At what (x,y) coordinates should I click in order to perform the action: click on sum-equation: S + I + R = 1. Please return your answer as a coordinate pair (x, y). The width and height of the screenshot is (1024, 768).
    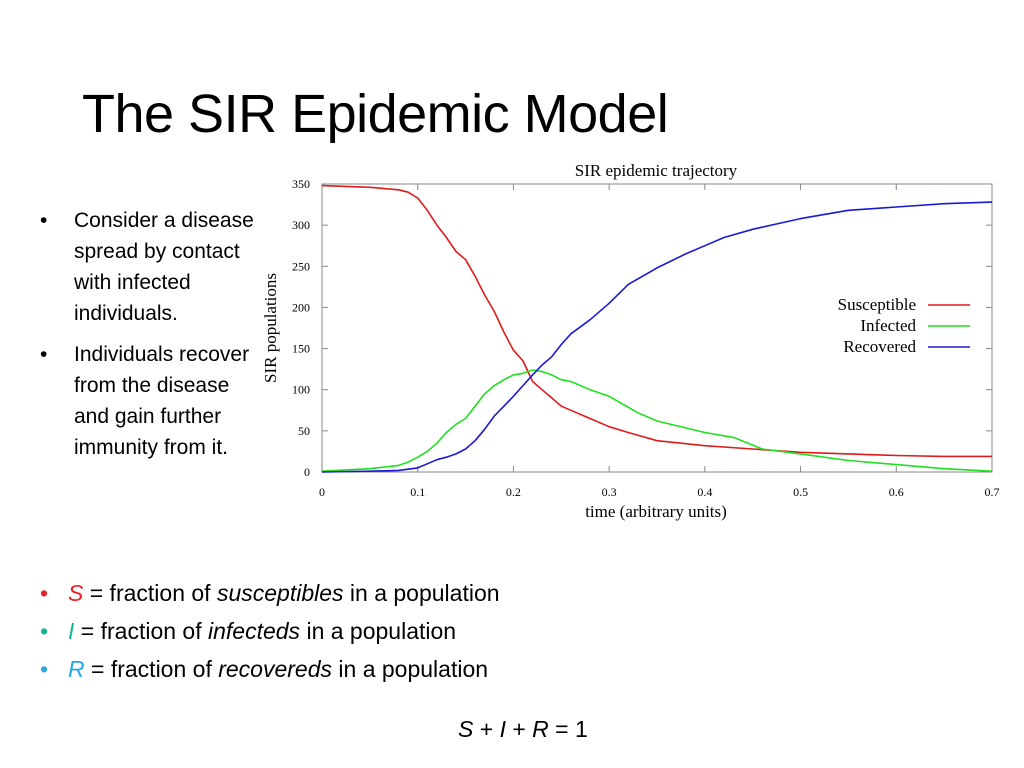
    Looking at the image, I should click on (523, 729).